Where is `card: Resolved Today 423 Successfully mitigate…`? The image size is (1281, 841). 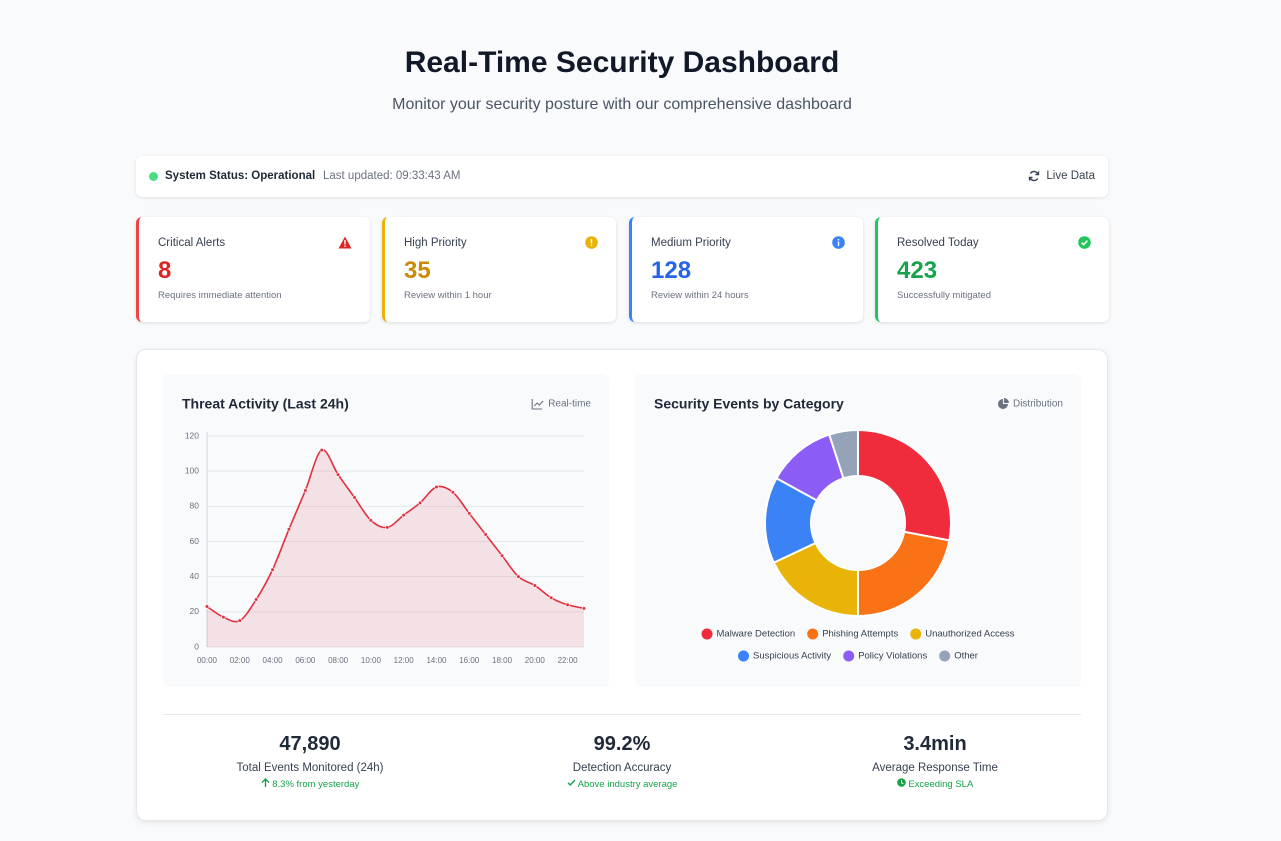
card: Resolved Today 423 Successfully mitigate… is located at coordinates (992, 269).